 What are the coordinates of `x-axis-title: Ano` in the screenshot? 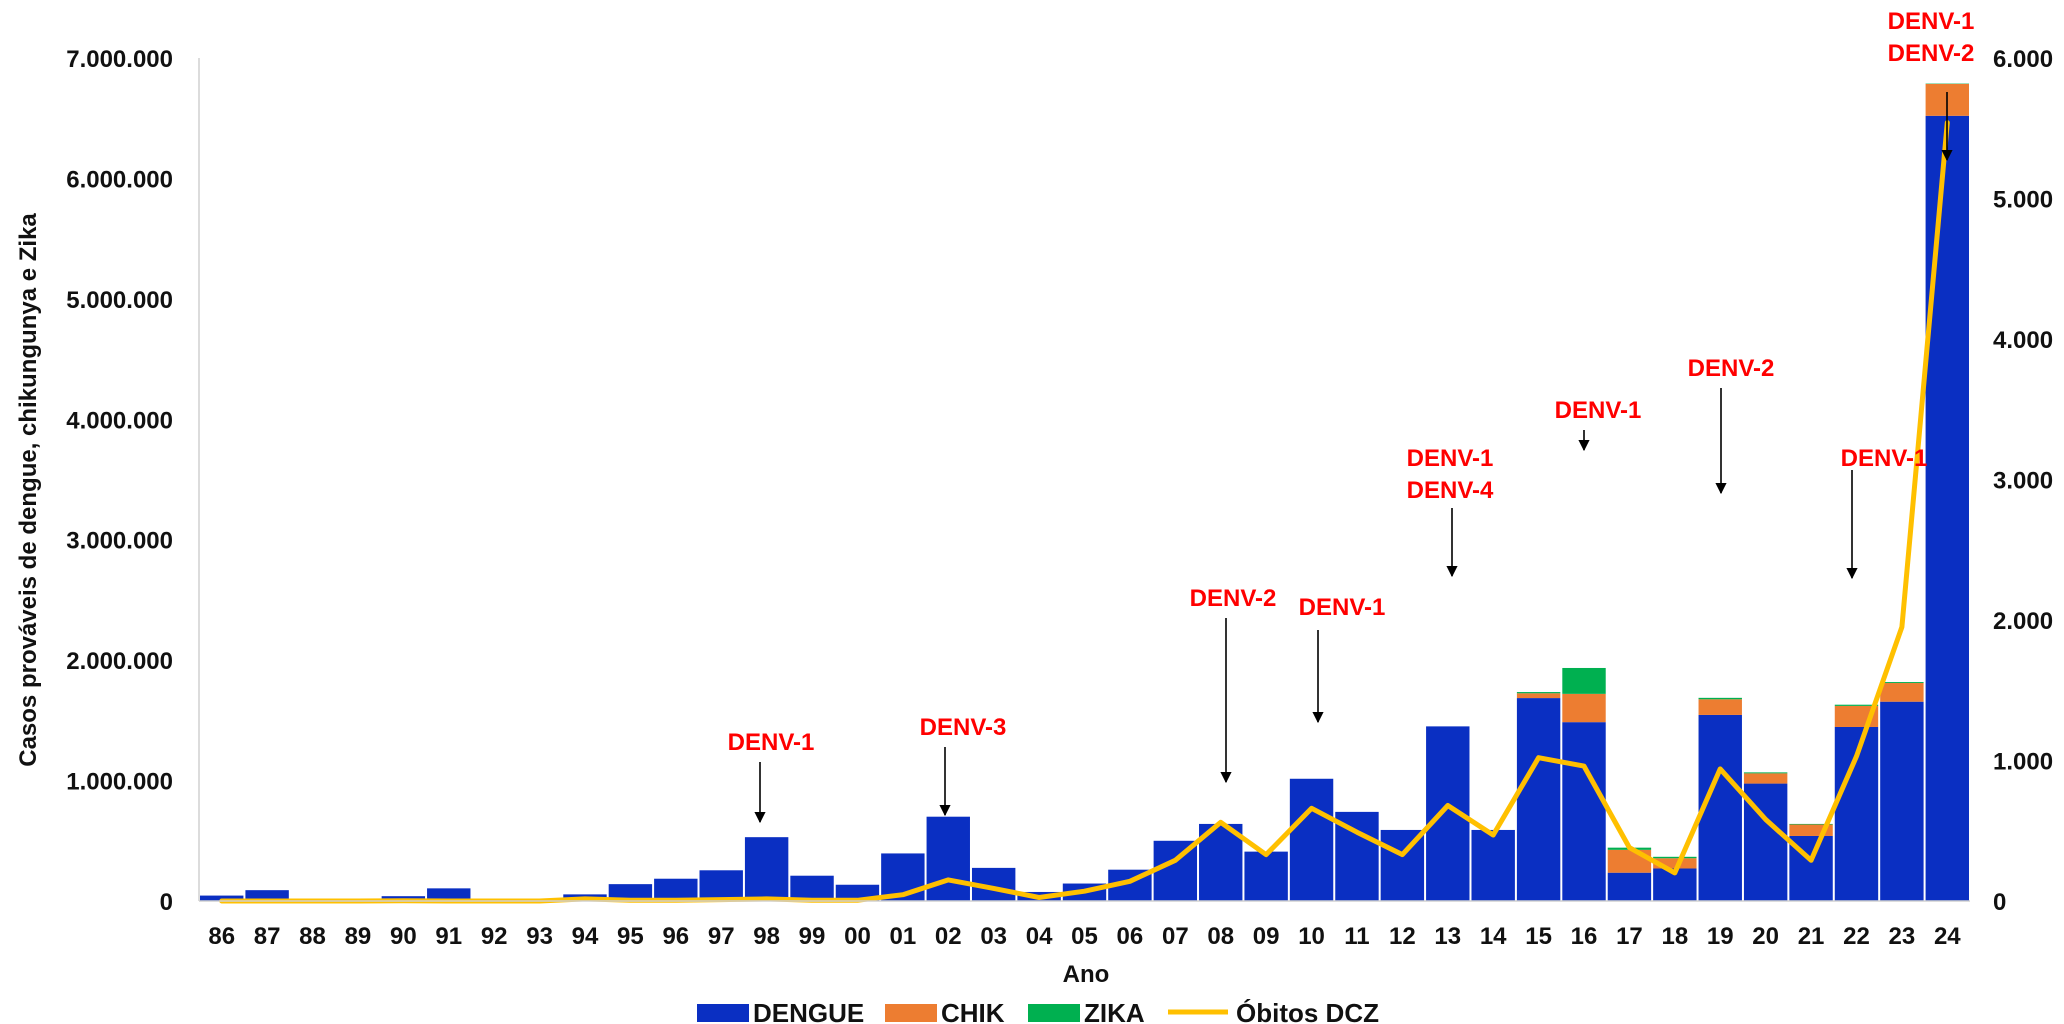 It's located at (1086, 974).